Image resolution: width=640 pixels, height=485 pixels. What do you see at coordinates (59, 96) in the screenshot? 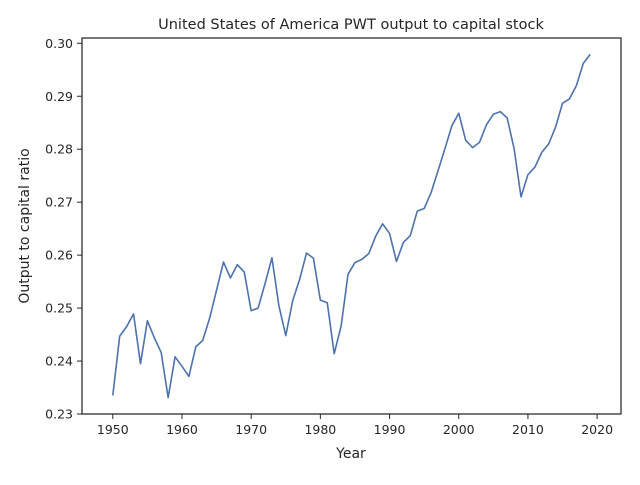
I see `y-tick-label: 0.29` at bounding box center [59, 96].